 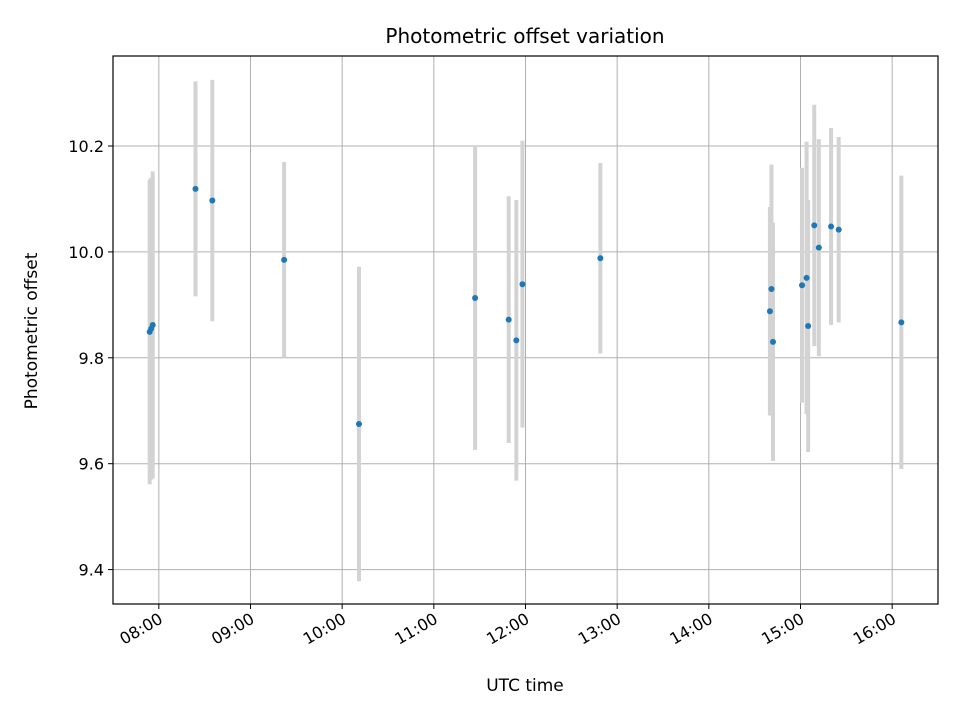 I want to click on chart-title: Photometric offset variation, so click(x=524, y=36).